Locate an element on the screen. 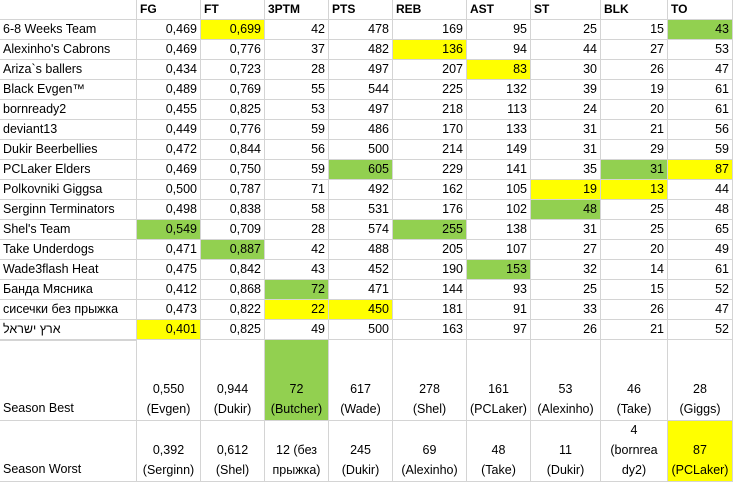 Image resolution: width=733 pixels, height=482 pixels. stat-cell-blk: 21 is located at coordinates (634, 130).